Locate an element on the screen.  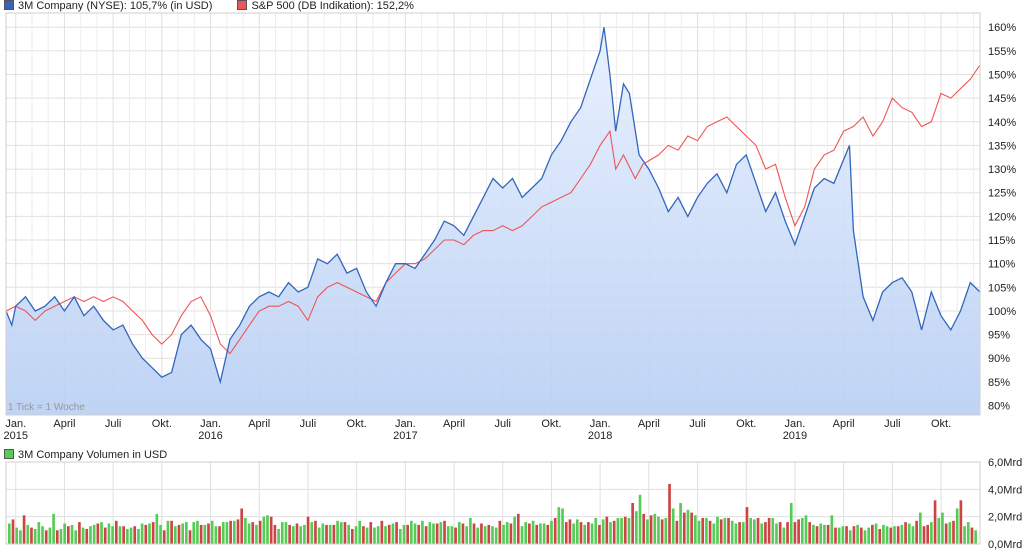
volume-y-tick-label: 6,0Mrd is located at coordinates (1005, 463).